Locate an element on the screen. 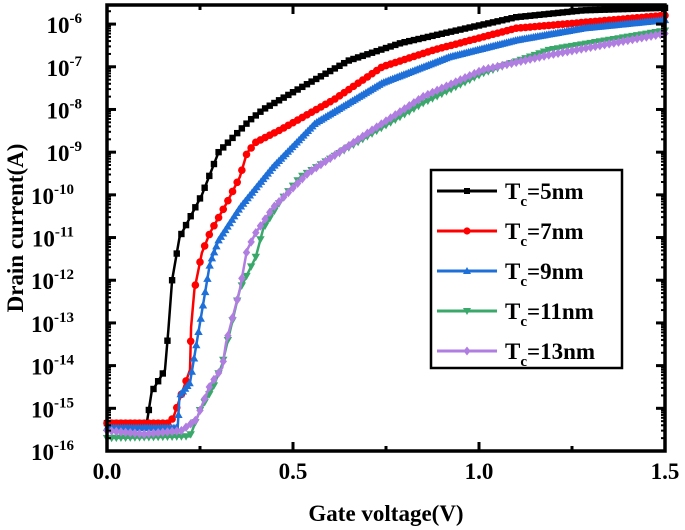  x-tick-label: 0.5 is located at coordinates (293, 471).